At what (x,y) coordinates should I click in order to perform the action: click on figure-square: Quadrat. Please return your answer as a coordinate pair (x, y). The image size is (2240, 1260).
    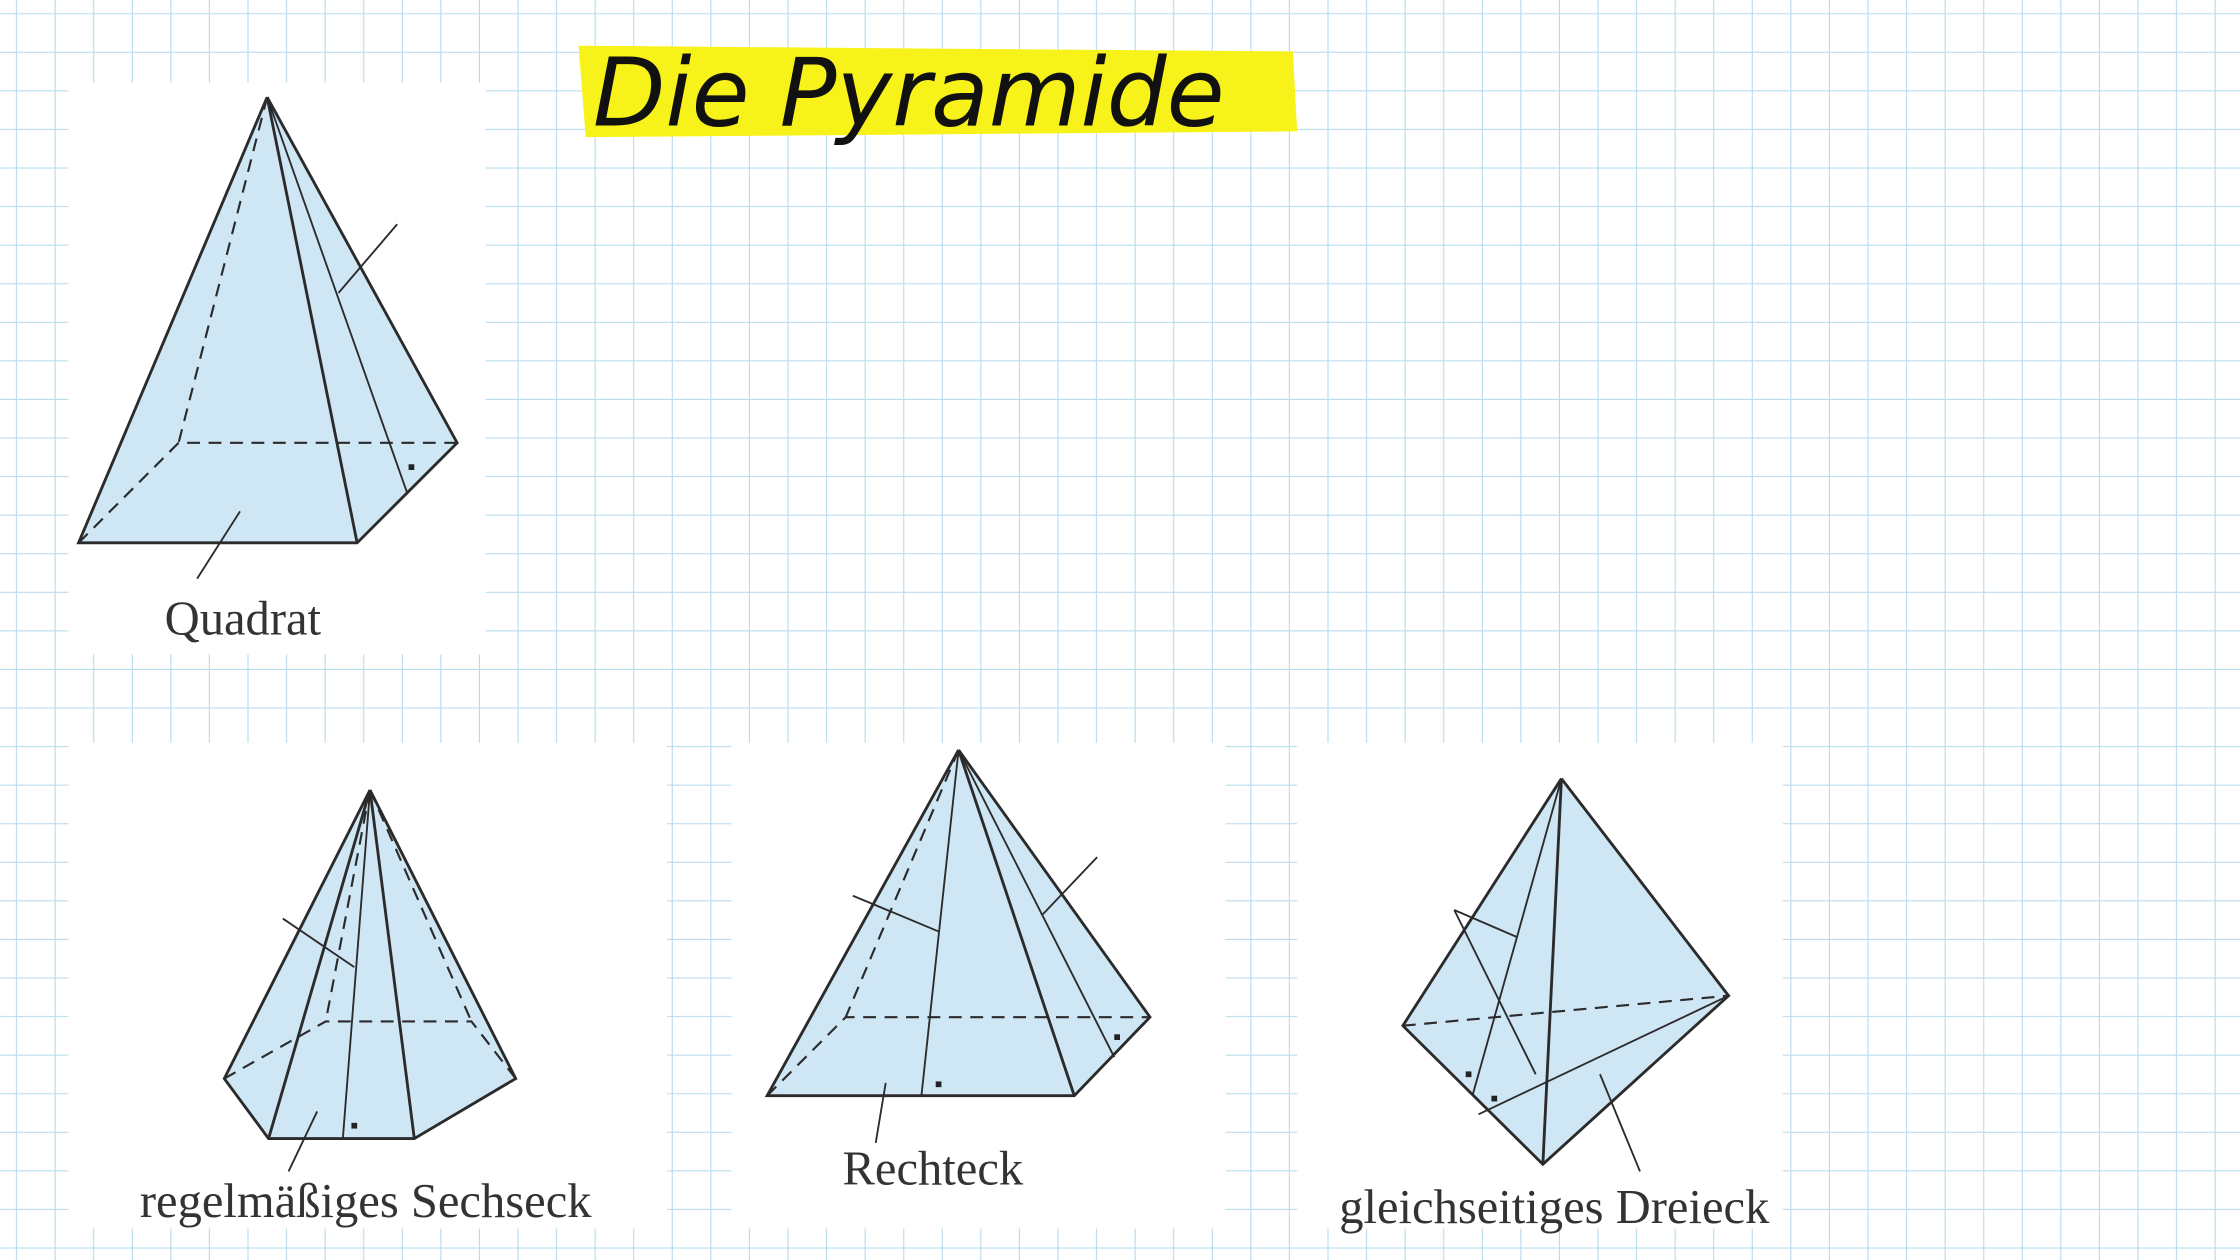
    Looking at the image, I should click on (277, 368).